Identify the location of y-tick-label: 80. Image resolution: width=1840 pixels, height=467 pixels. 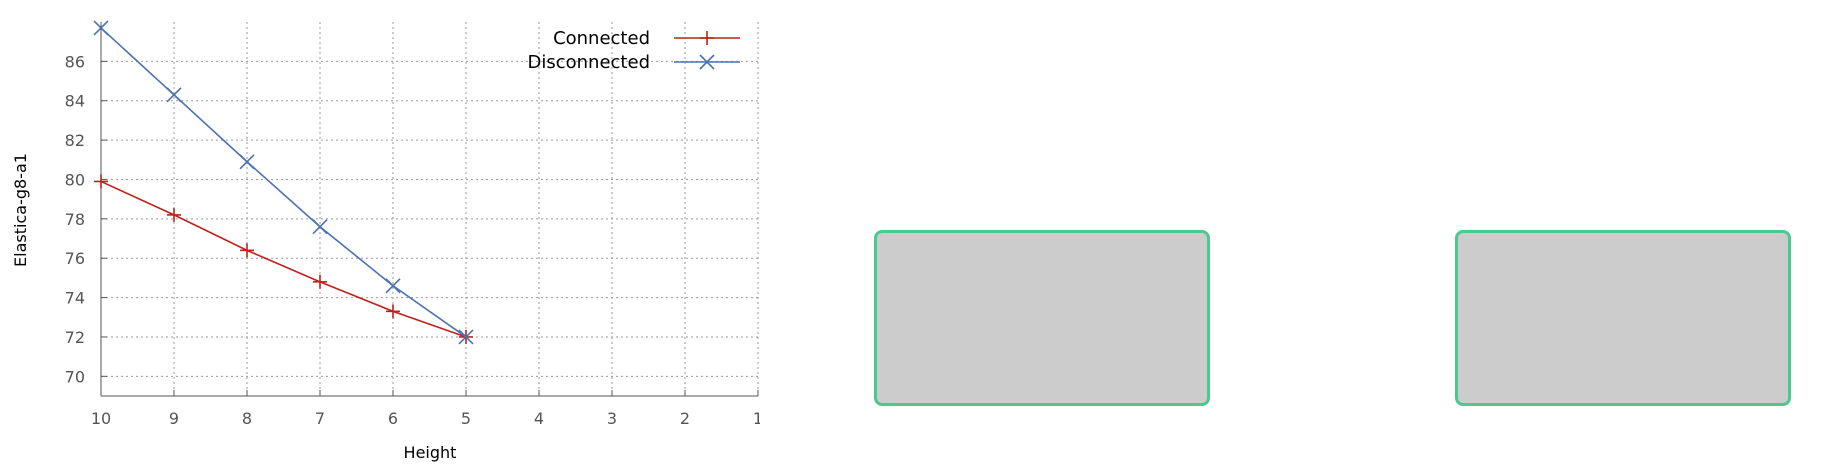
(75, 179).